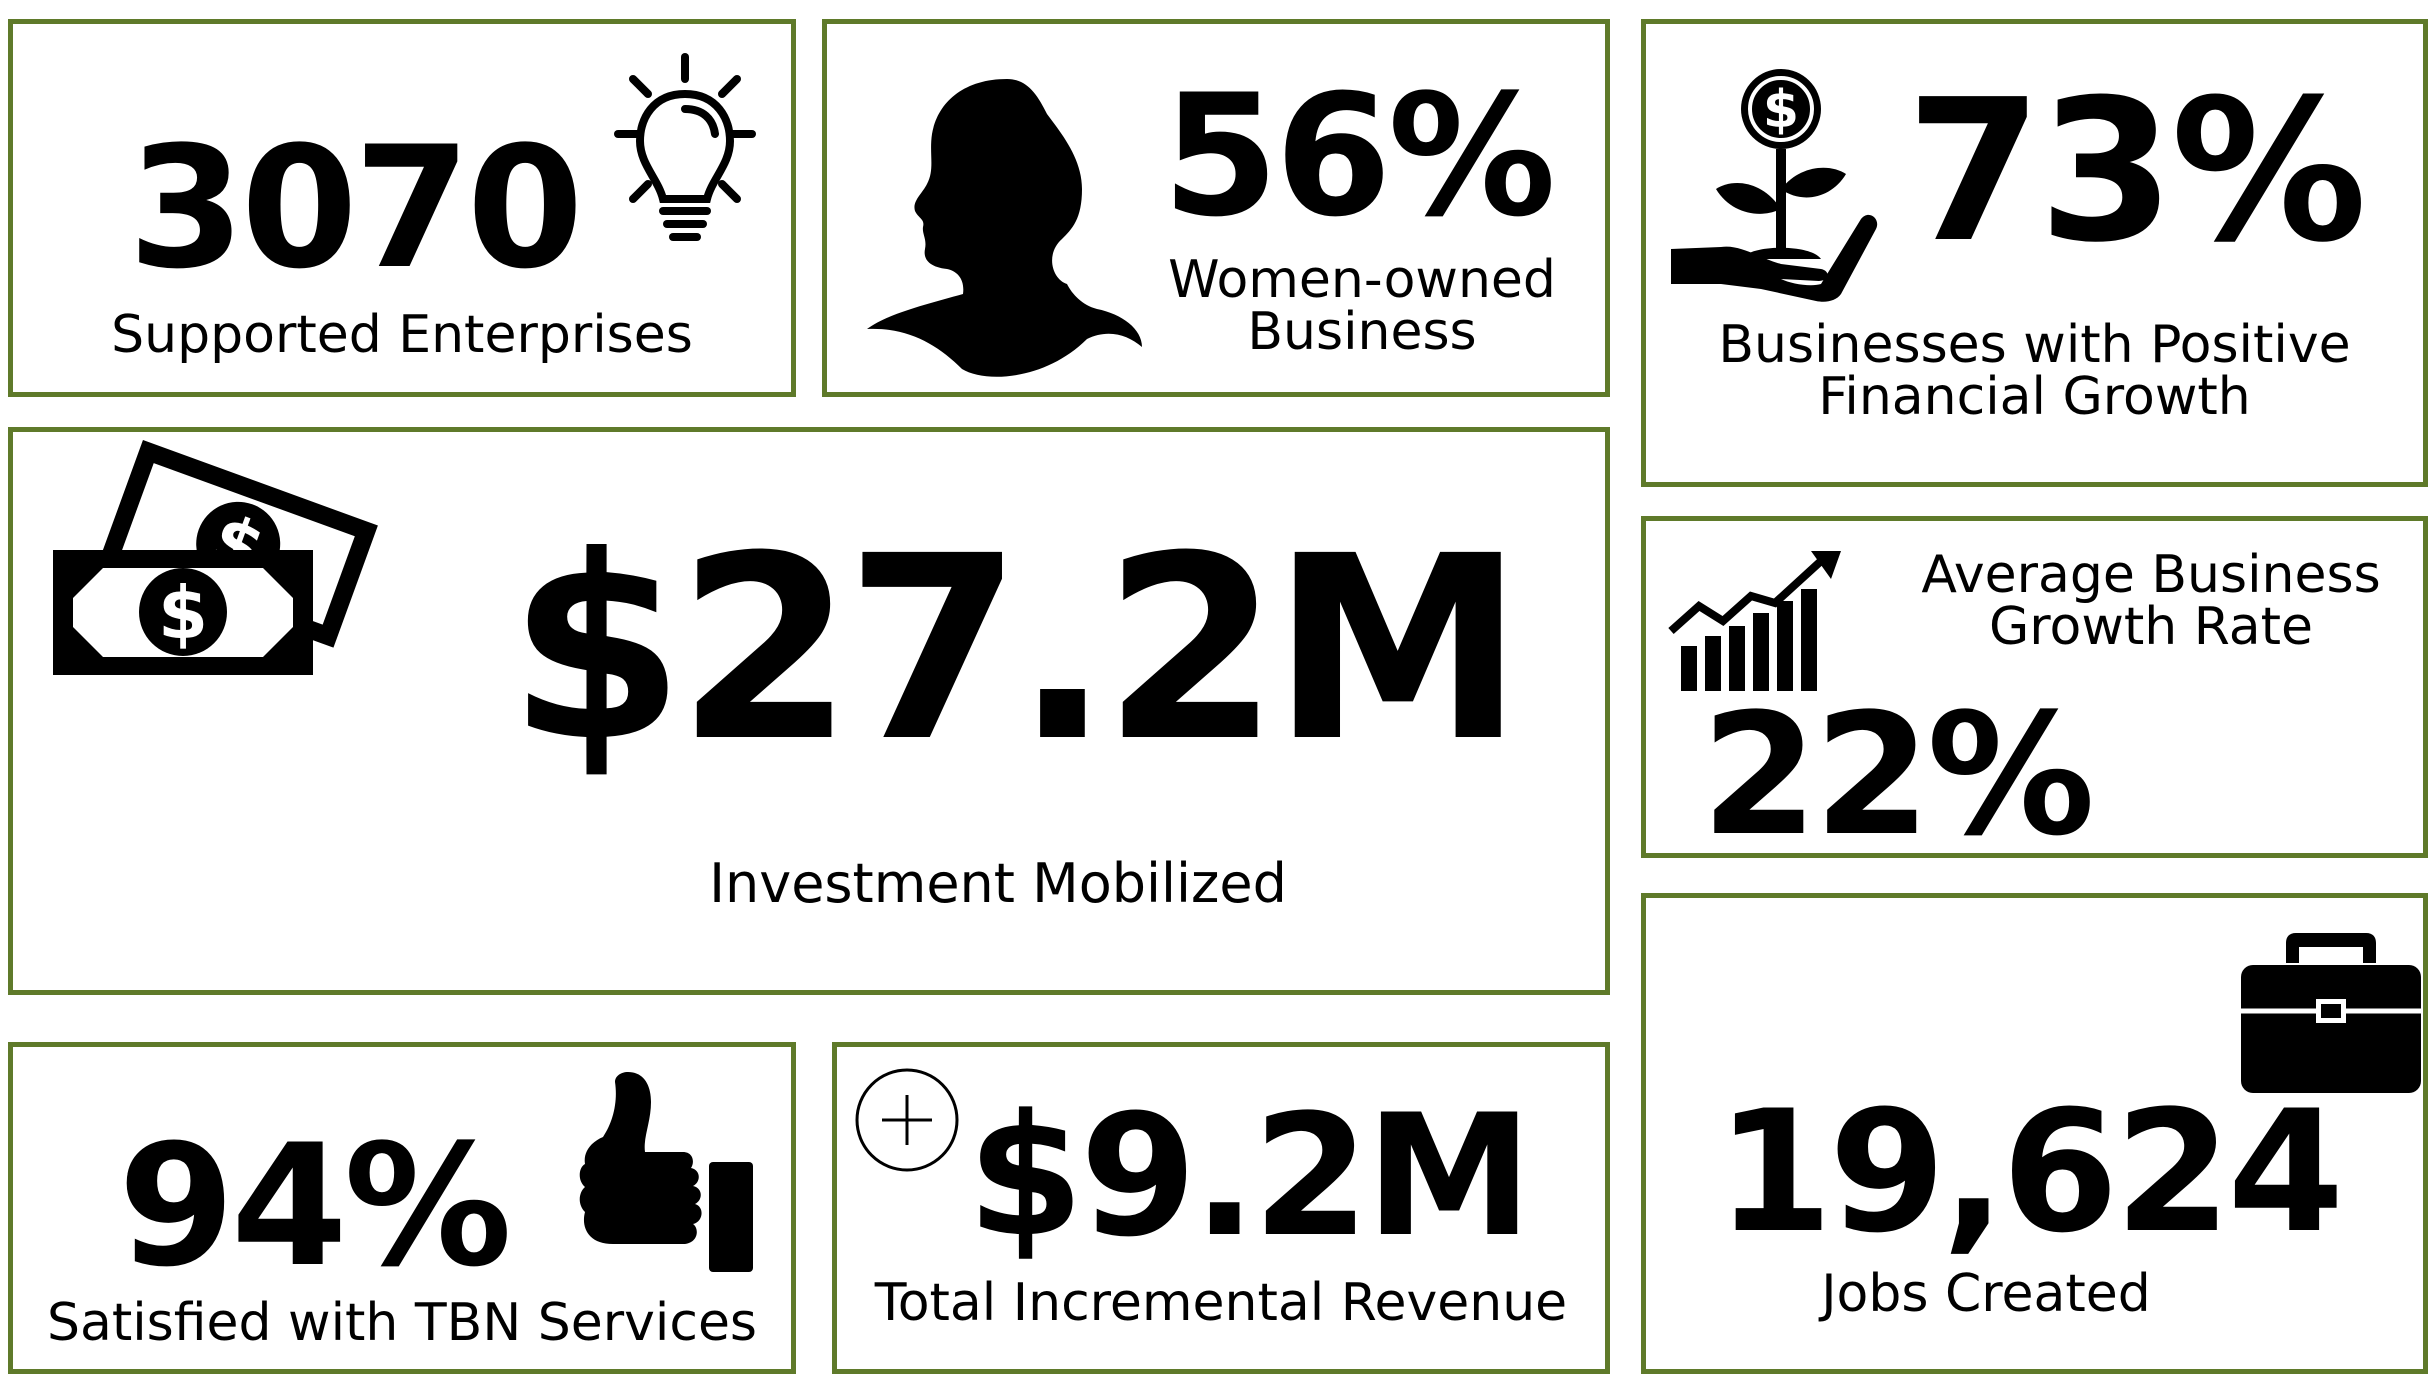 The width and height of the screenshot is (2434, 1382). Describe the element at coordinates (215, 557) in the screenshot. I see `banknotes-icon: $ $` at that location.